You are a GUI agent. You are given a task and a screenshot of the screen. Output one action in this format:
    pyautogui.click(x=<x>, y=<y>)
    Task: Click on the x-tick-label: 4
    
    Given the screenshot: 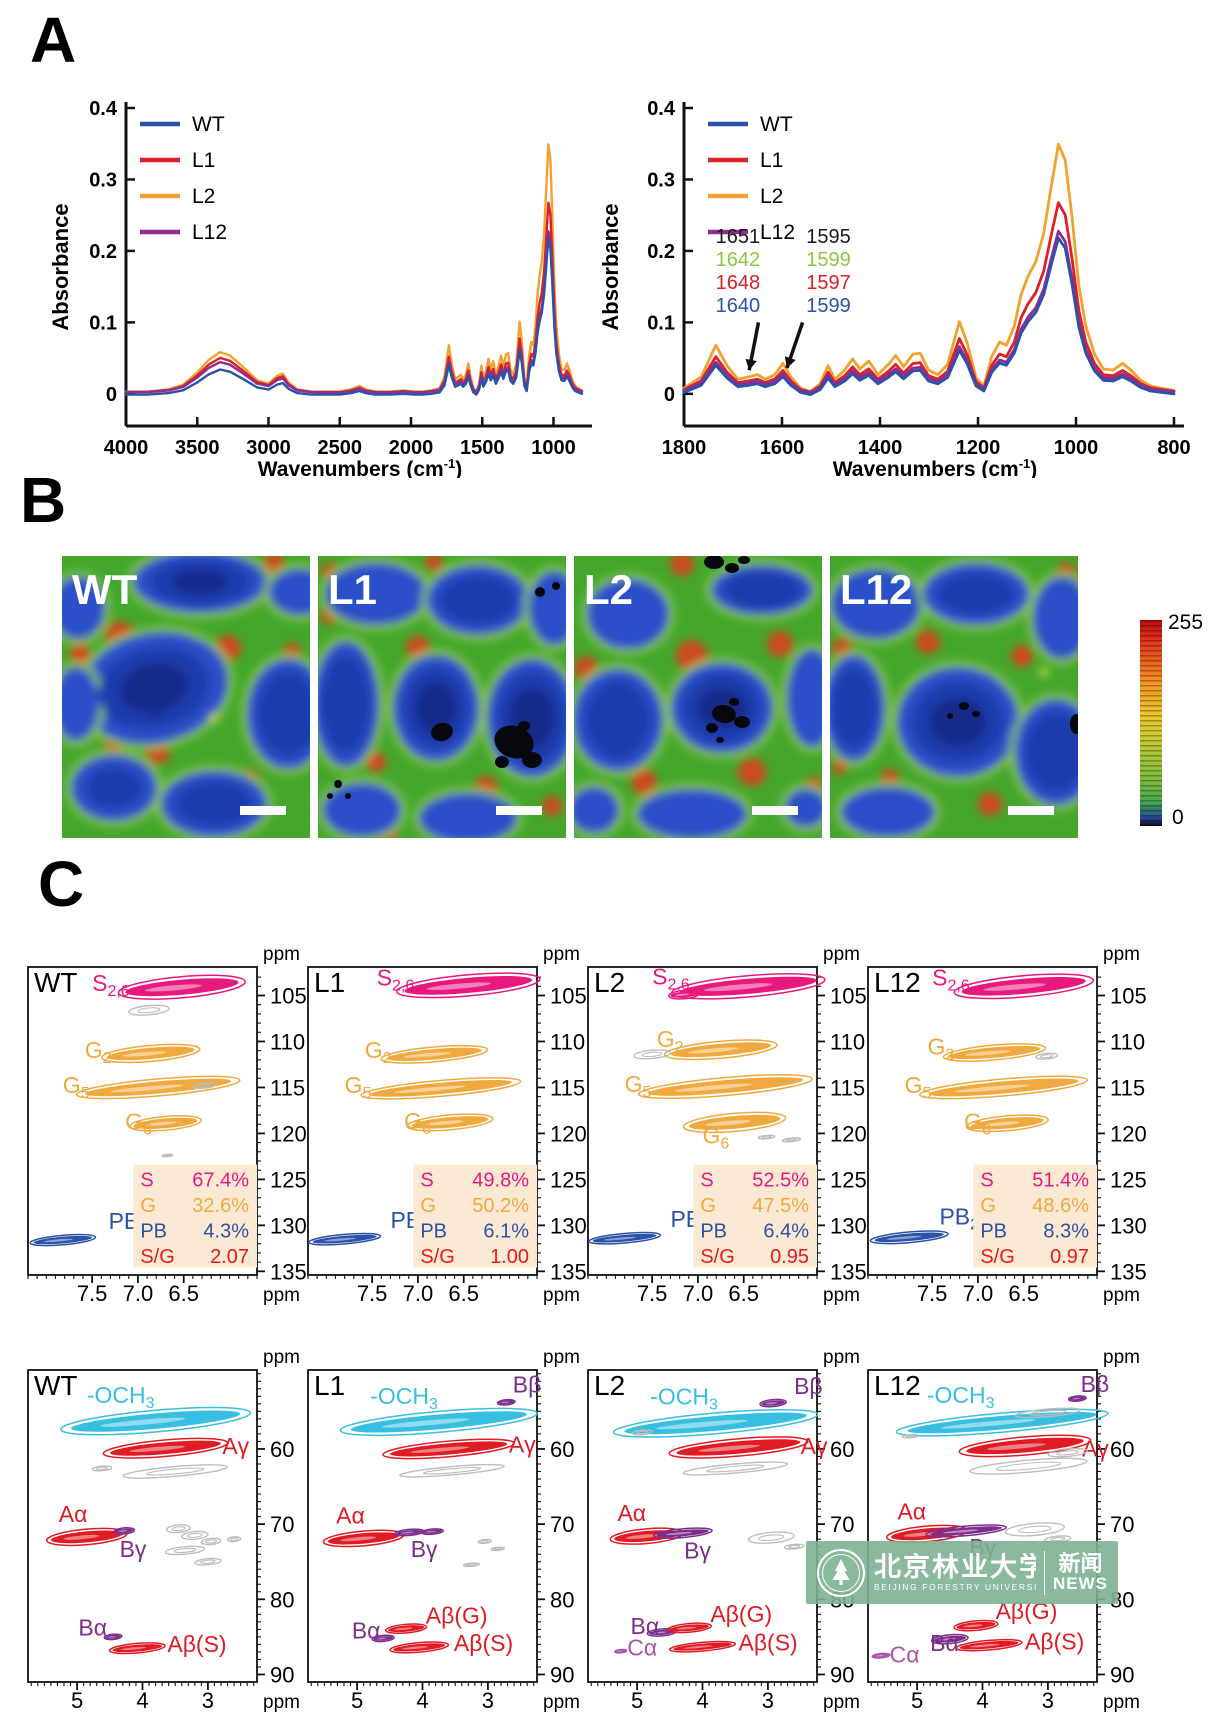 What is the action you would take?
    pyautogui.click(x=142, y=1700)
    